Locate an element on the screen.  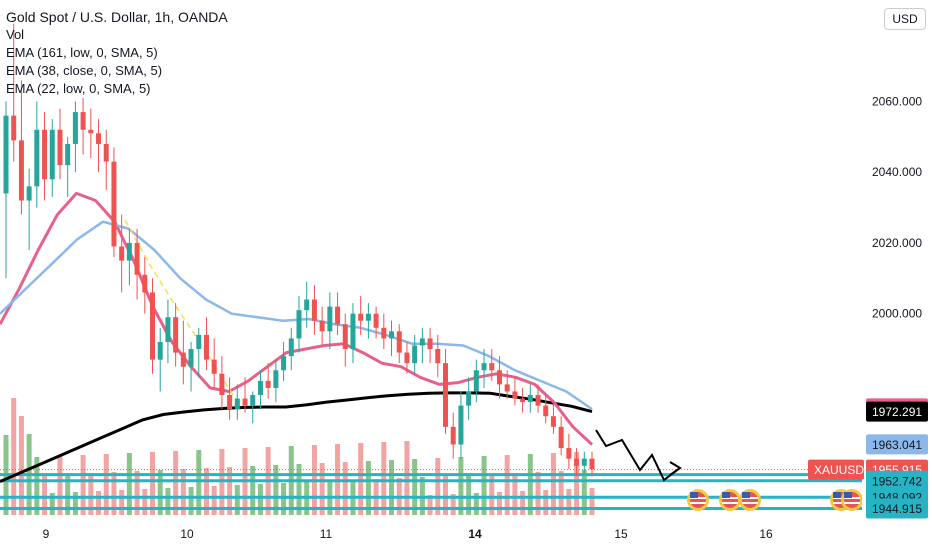
projection-drawing is located at coordinates (638, 455).